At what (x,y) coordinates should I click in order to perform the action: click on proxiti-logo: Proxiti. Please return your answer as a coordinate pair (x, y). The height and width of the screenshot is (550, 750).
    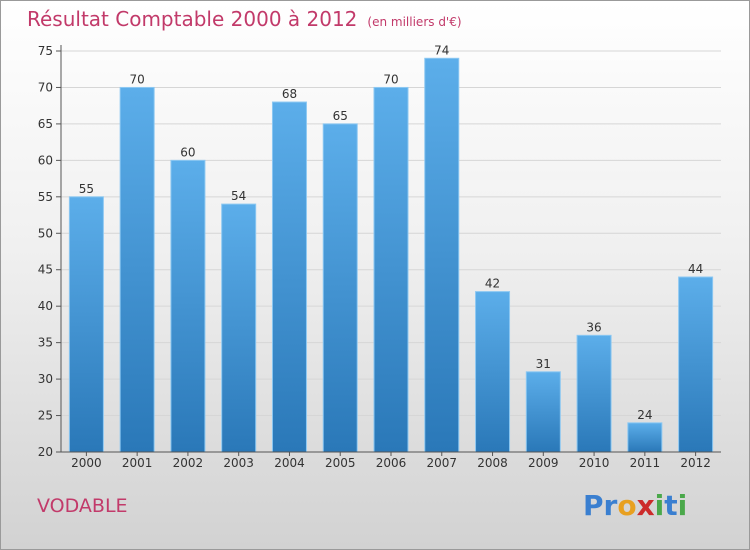
    Looking at the image, I should click on (635, 505).